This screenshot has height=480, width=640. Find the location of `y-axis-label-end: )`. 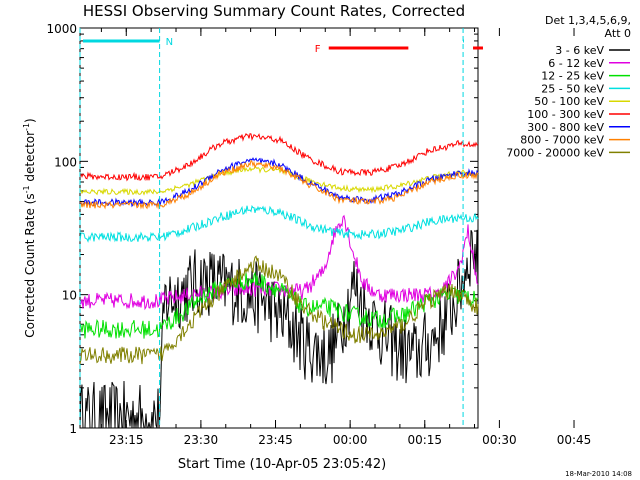

y-axis-label-end: ) is located at coordinates (30, 120).